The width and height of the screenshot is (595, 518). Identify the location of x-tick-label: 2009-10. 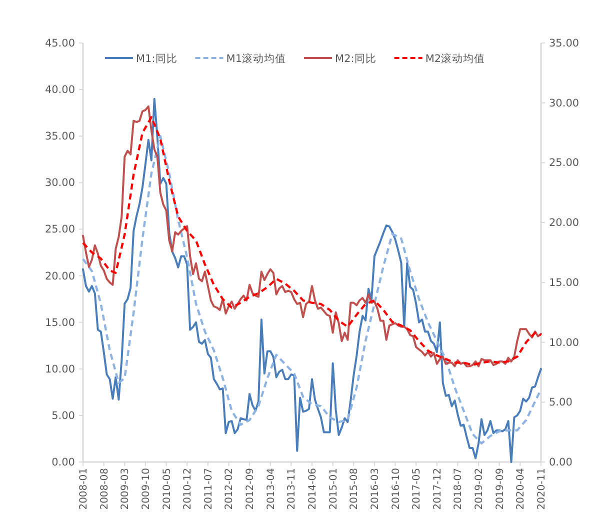
(146, 489).